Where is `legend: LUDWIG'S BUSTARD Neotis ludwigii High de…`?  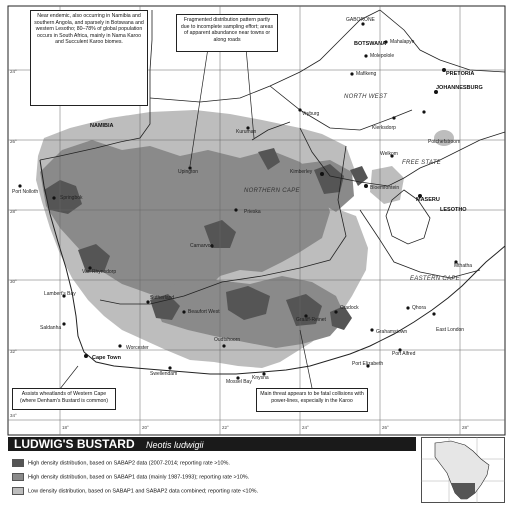 legend: LUDWIG'S BUSTARD Neotis ludwigii High de… is located at coordinates (212, 470).